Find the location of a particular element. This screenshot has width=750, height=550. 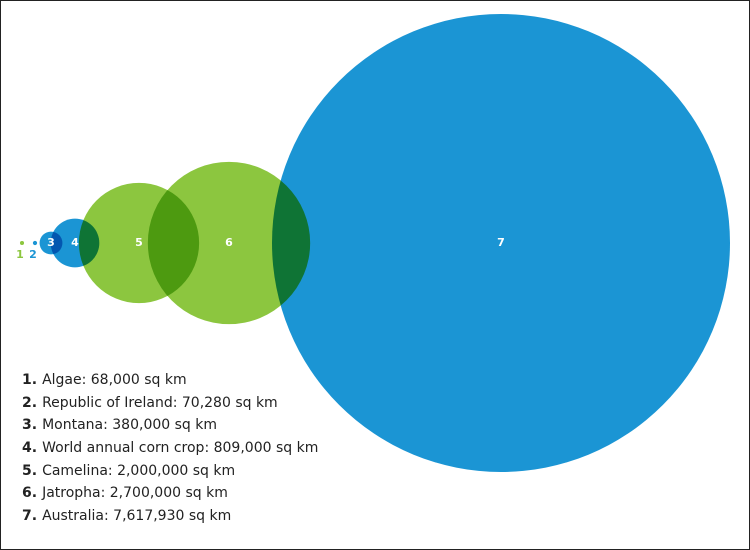

bubble-label: 3 is located at coordinates (51, 242).